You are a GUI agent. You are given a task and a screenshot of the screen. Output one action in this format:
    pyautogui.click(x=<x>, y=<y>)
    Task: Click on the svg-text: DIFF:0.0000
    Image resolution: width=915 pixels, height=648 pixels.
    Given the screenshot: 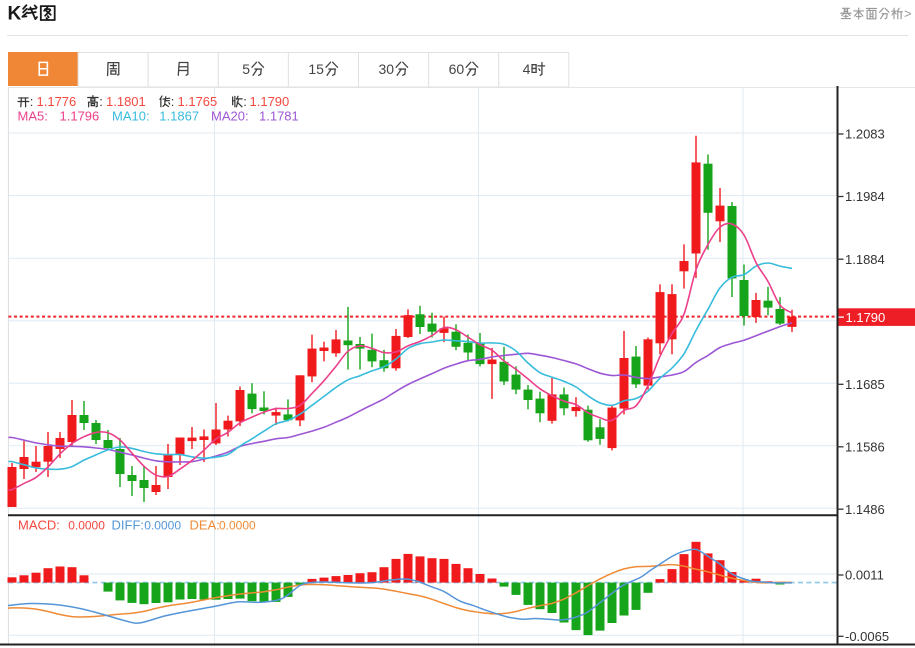 What is the action you would take?
    pyautogui.click(x=147, y=525)
    